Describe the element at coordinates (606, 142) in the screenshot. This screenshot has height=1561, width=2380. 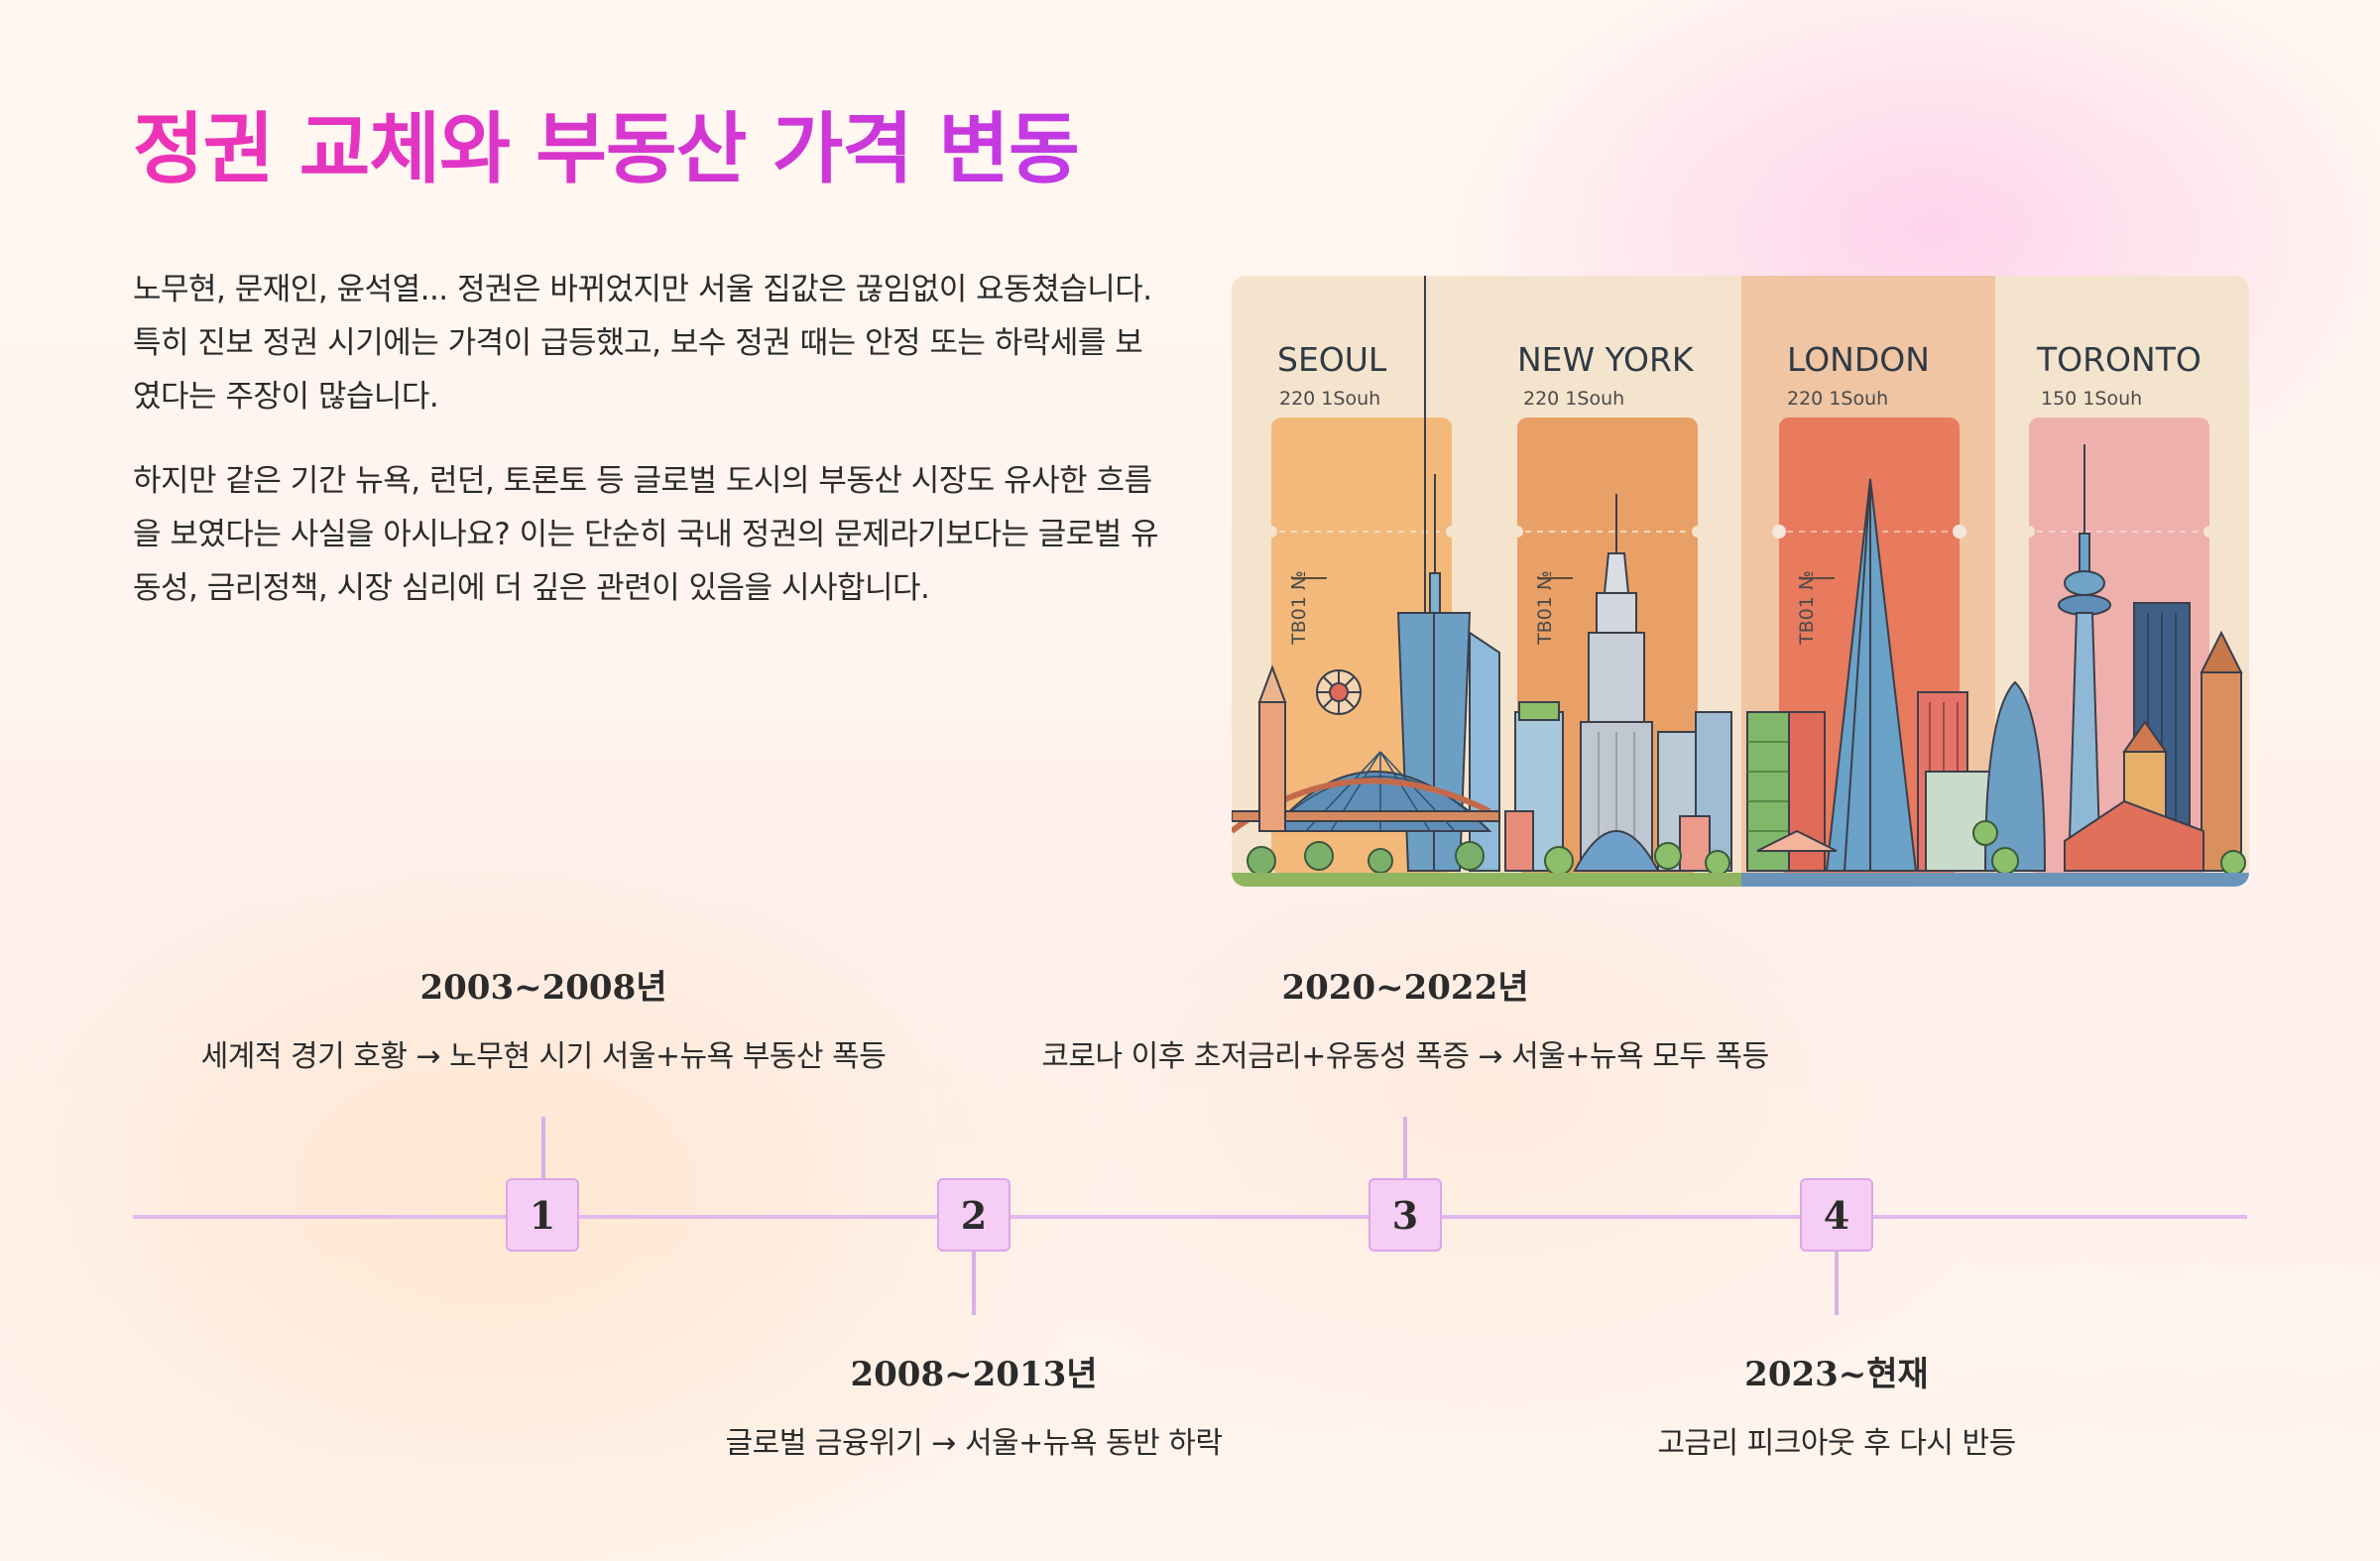
I see `page-title: 정권 교체와 부동산 가격 변동` at that location.